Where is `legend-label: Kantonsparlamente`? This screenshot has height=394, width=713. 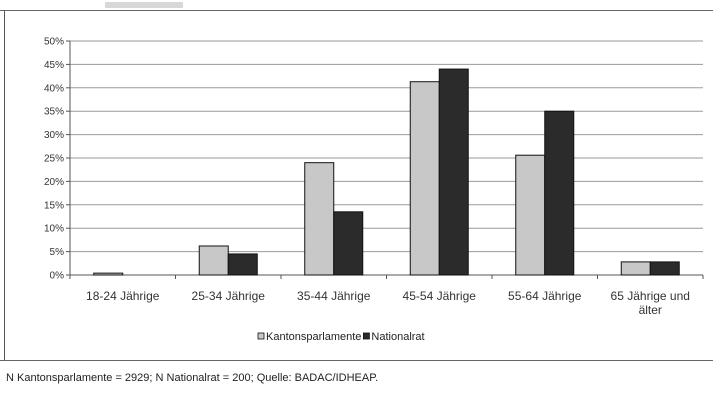 legend-label: Kantonsparlamente is located at coordinates (313, 337).